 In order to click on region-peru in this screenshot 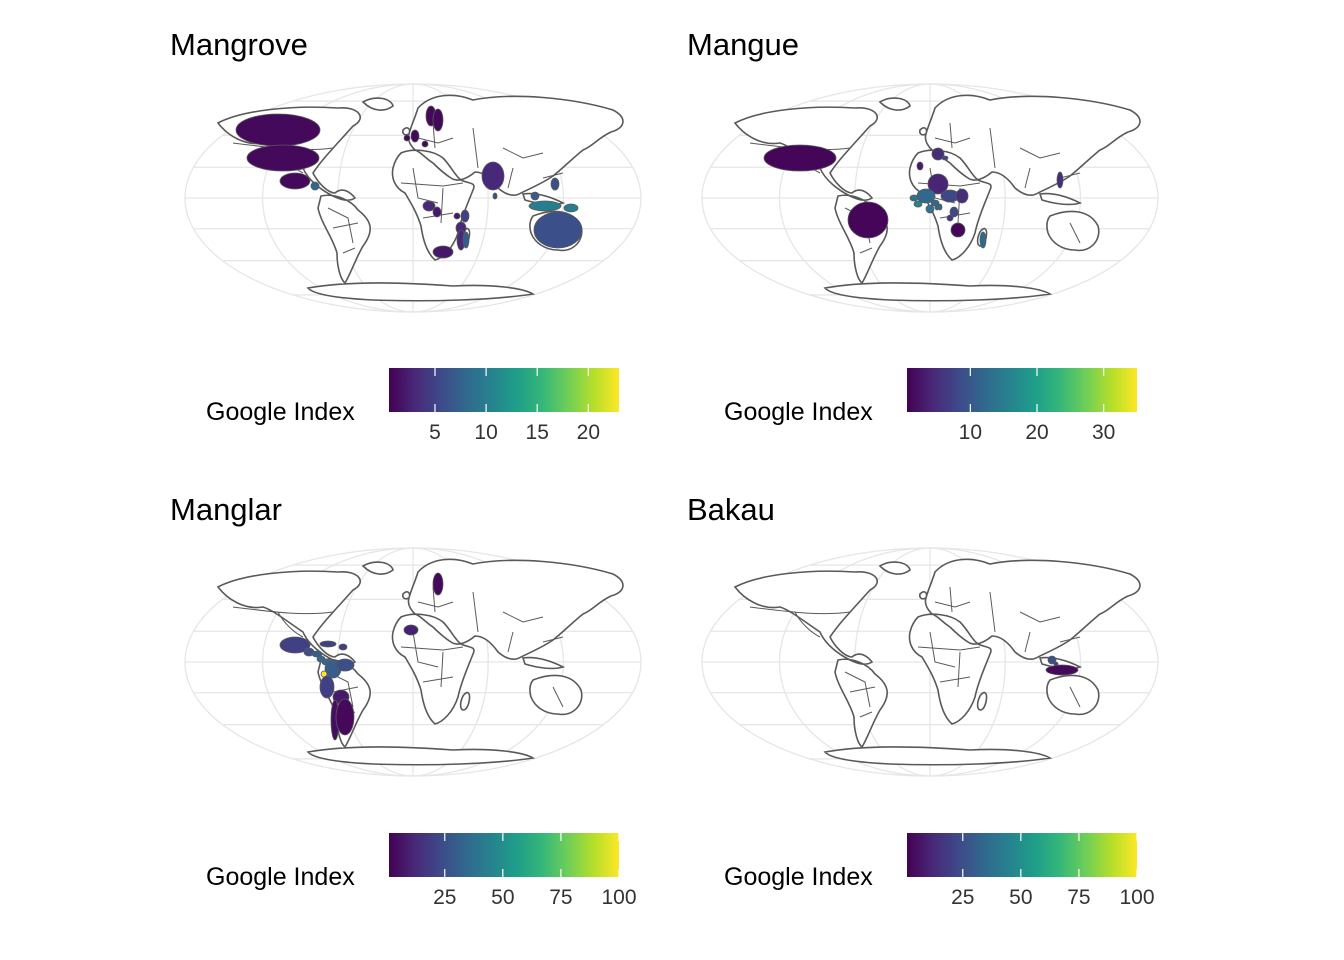, I will do `click(327, 687)`.